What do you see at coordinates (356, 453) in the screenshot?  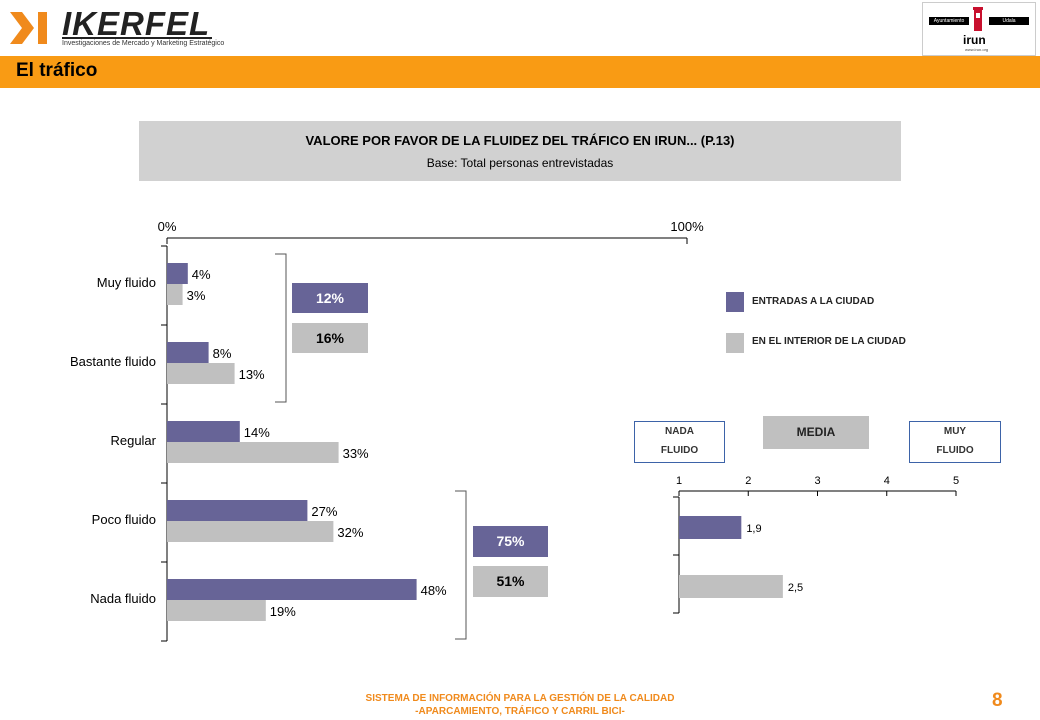 I see `data-label: 33%` at bounding box center [356, 453].